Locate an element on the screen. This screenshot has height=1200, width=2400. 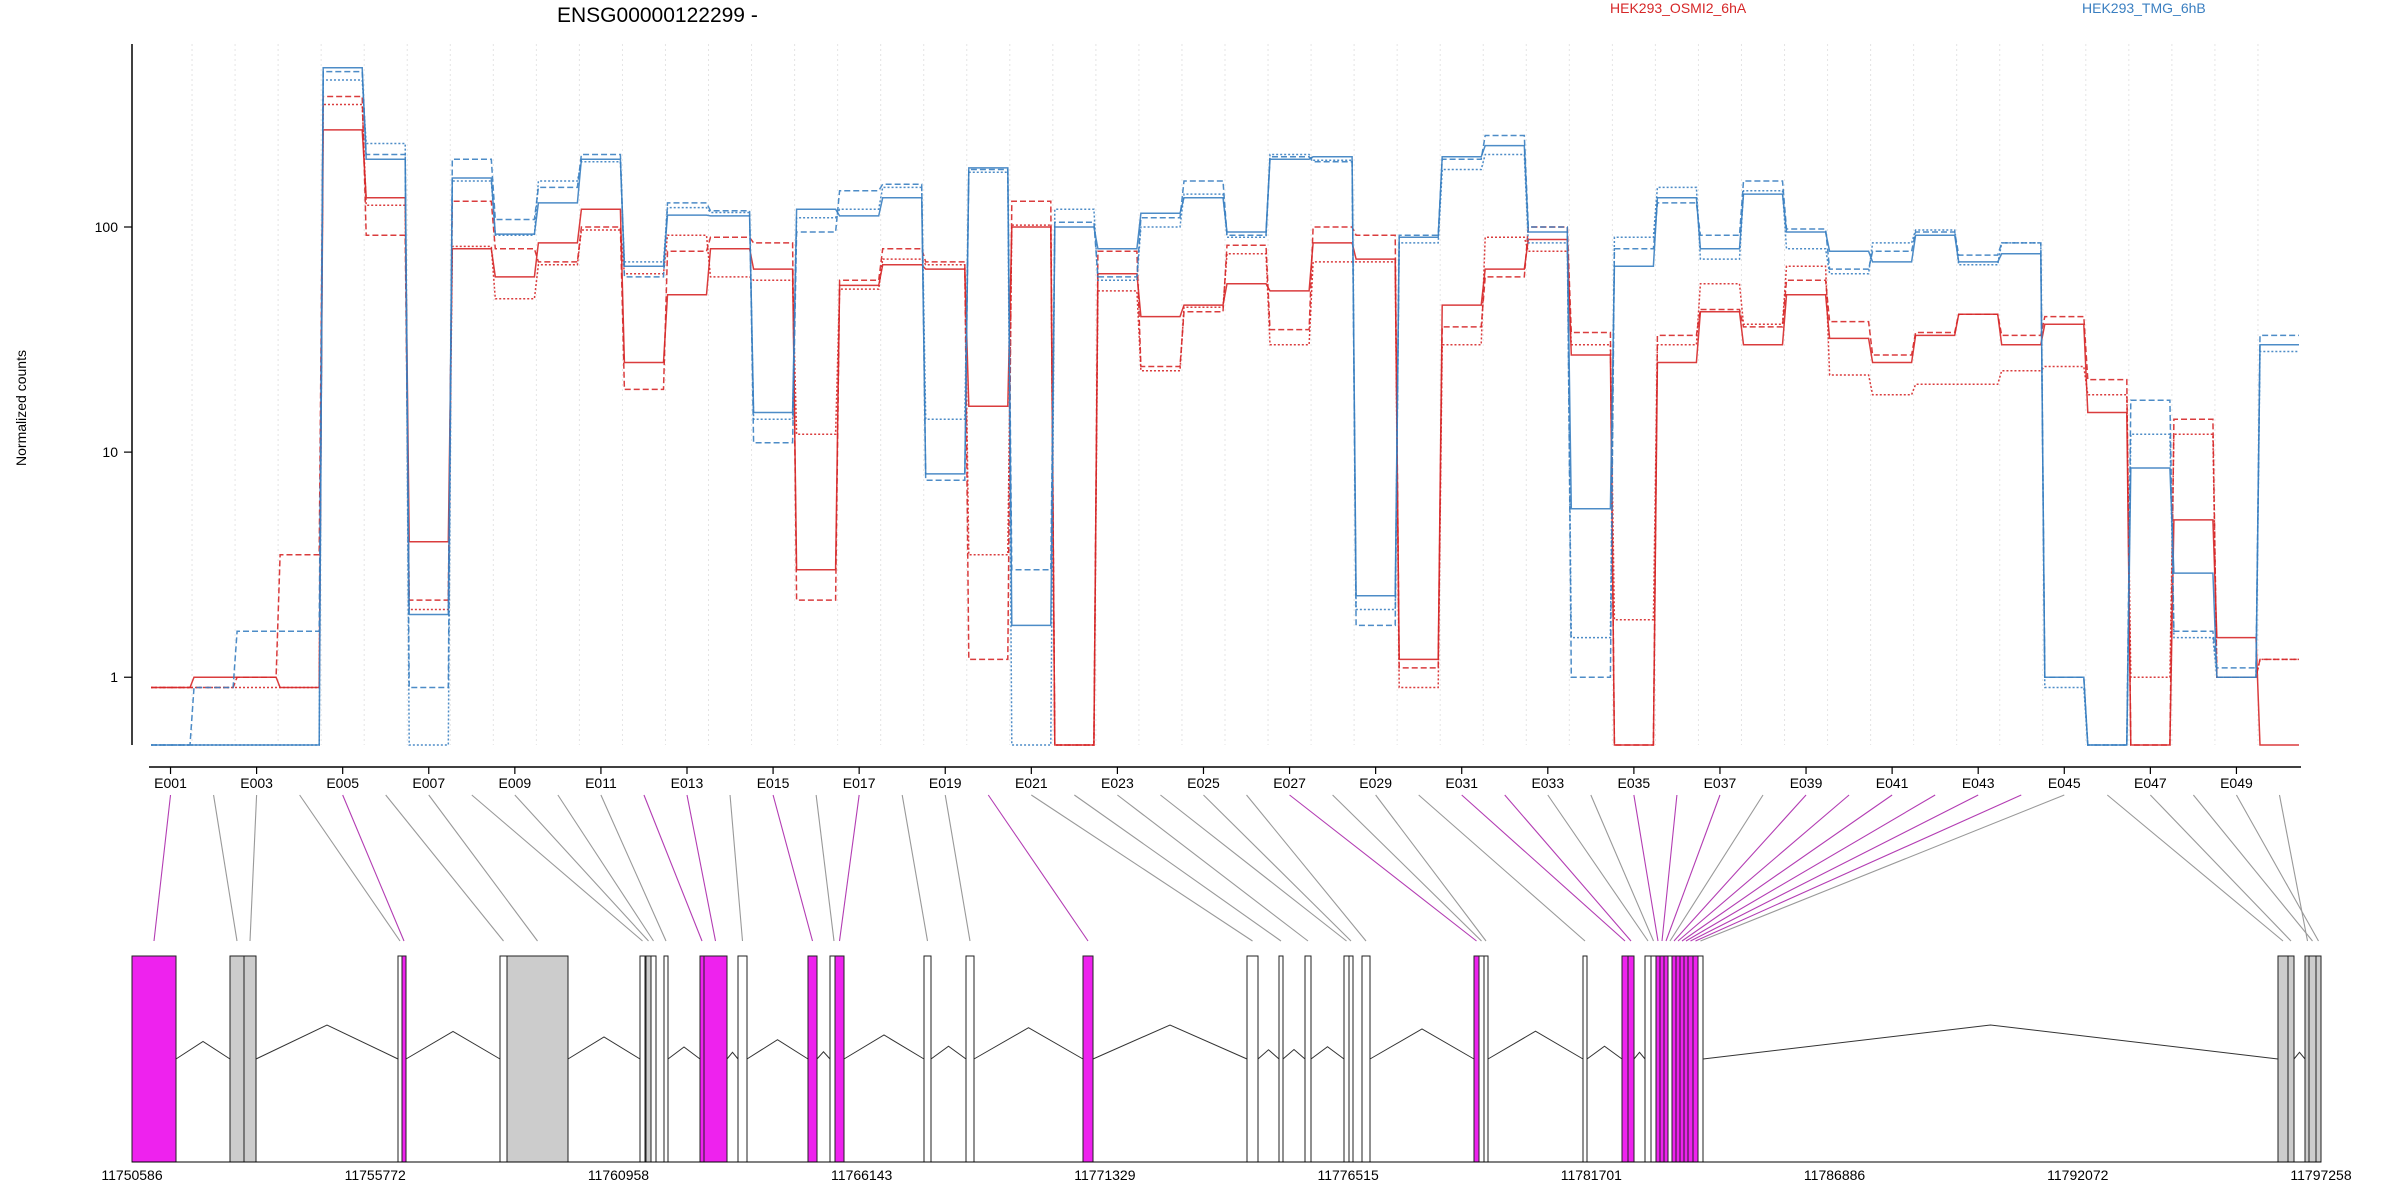
x-tick-label: E031 is located at coordinates (1461, 783).